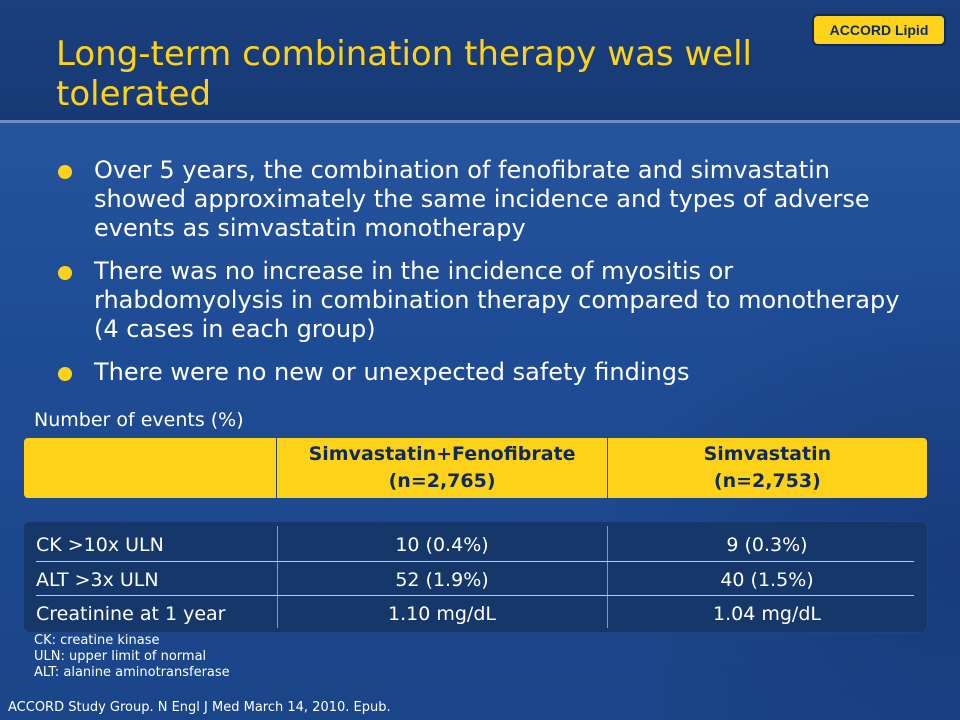  What do you see at coordinates (767, 468) in the screenshot?
I see `header-cell-monotherapy: Simvastatin (n=2,753)` at bounding box center [767, 468].